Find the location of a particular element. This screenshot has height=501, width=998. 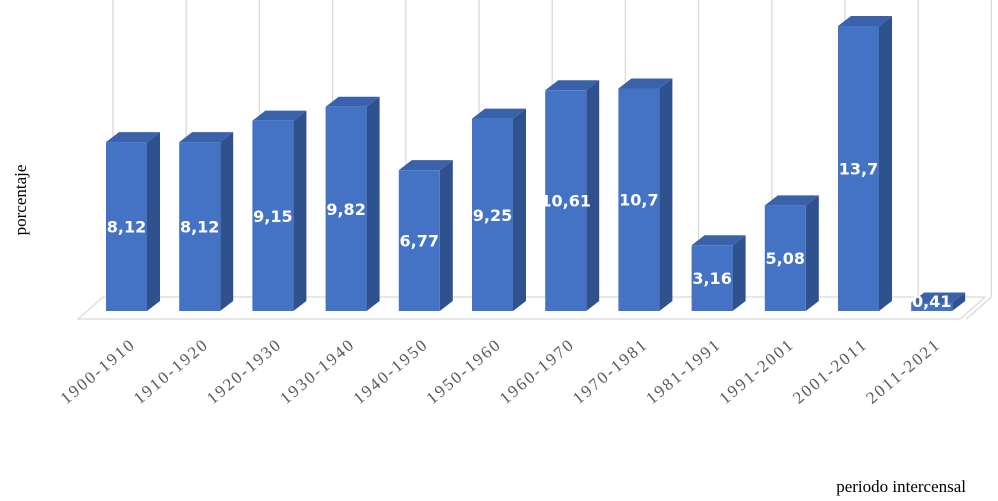

x-tick-label: 1960-1970 is located at coordinates (537, 371).